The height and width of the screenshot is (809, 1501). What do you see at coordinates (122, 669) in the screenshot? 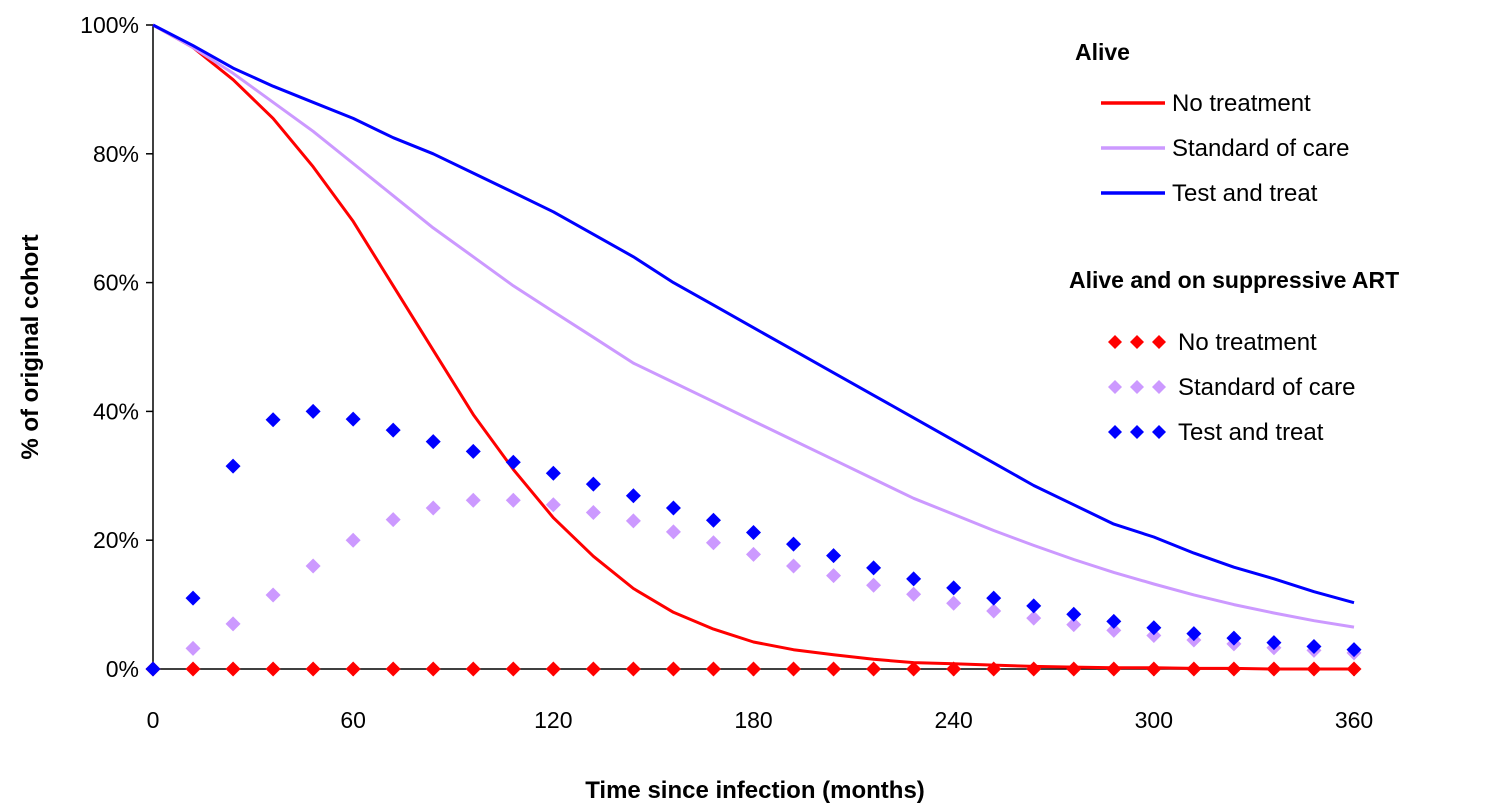
I see `y-tick-label: 0%` at bounding box center [122, 669].